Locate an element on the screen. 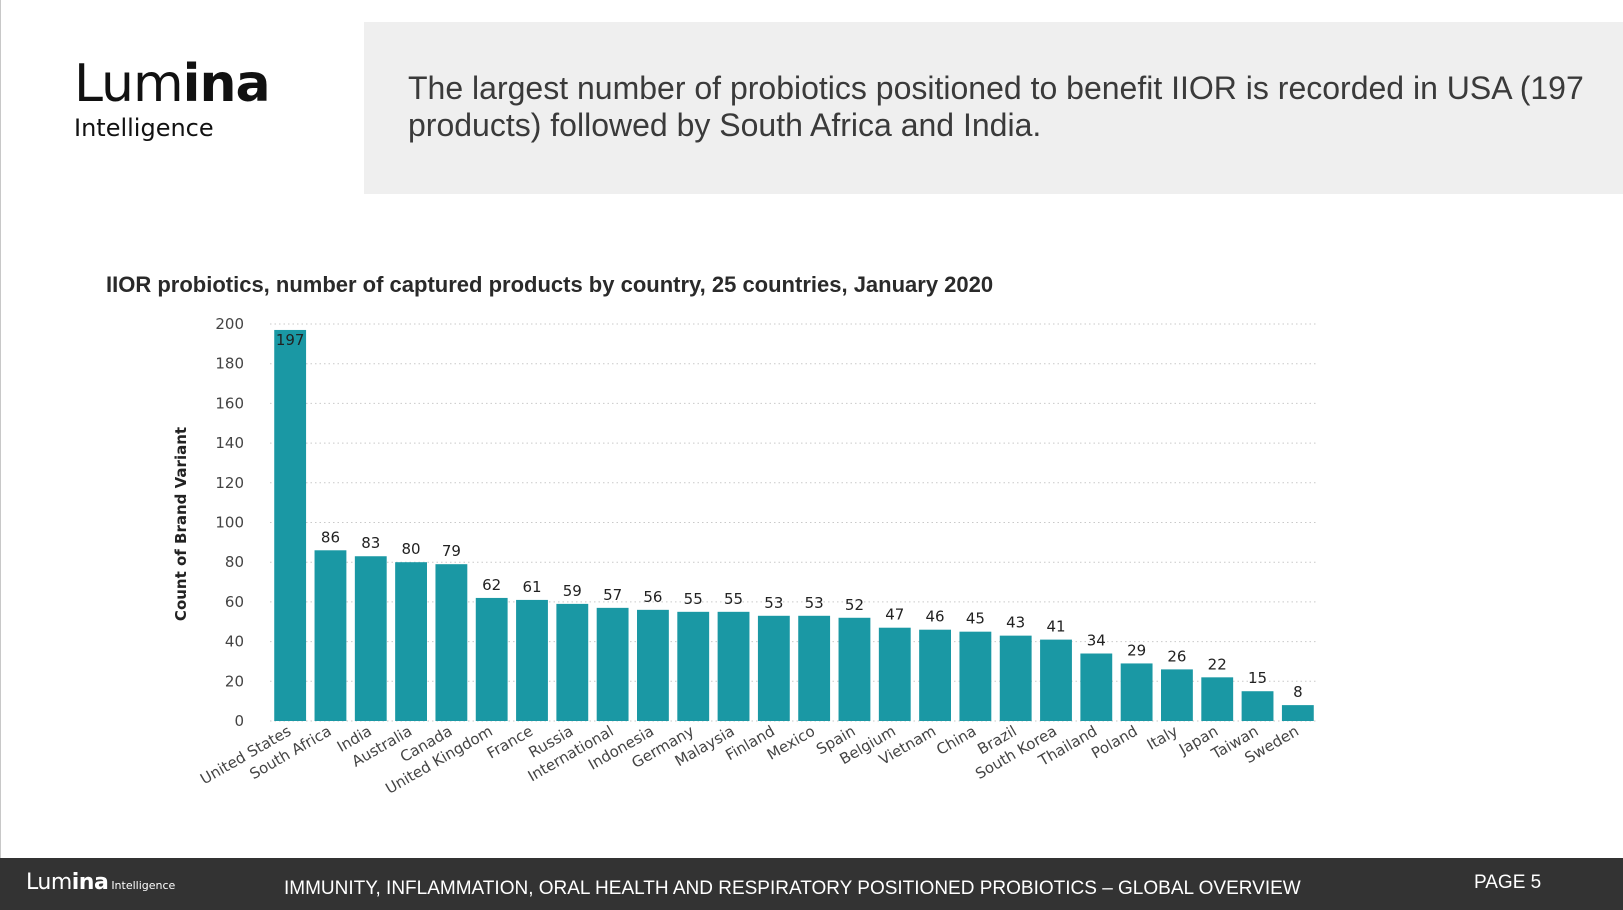  bar-international is located at coordinates (612, 664).